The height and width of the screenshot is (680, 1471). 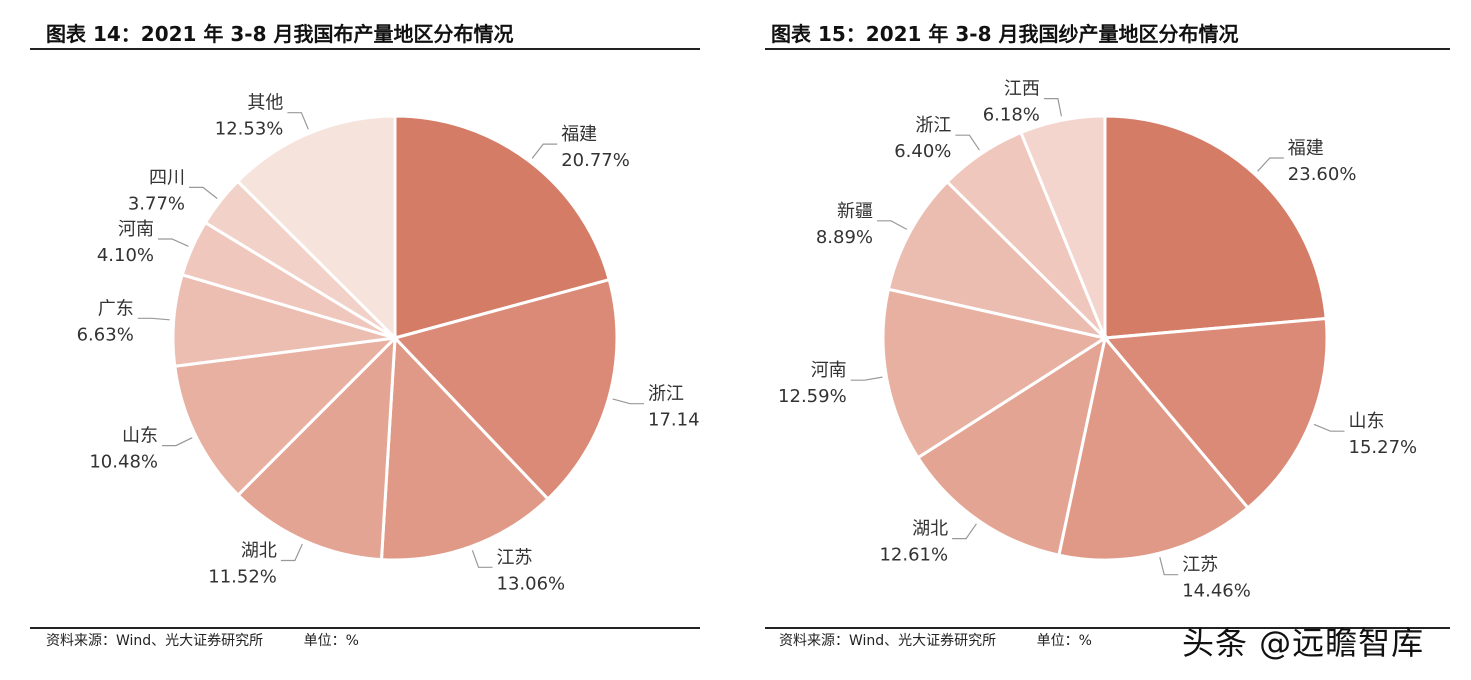 What do you see at coordinates (1011, 115) in the screenshot?
I see `slice-value-label: 6.18%` at bounding box center [1011, 115].